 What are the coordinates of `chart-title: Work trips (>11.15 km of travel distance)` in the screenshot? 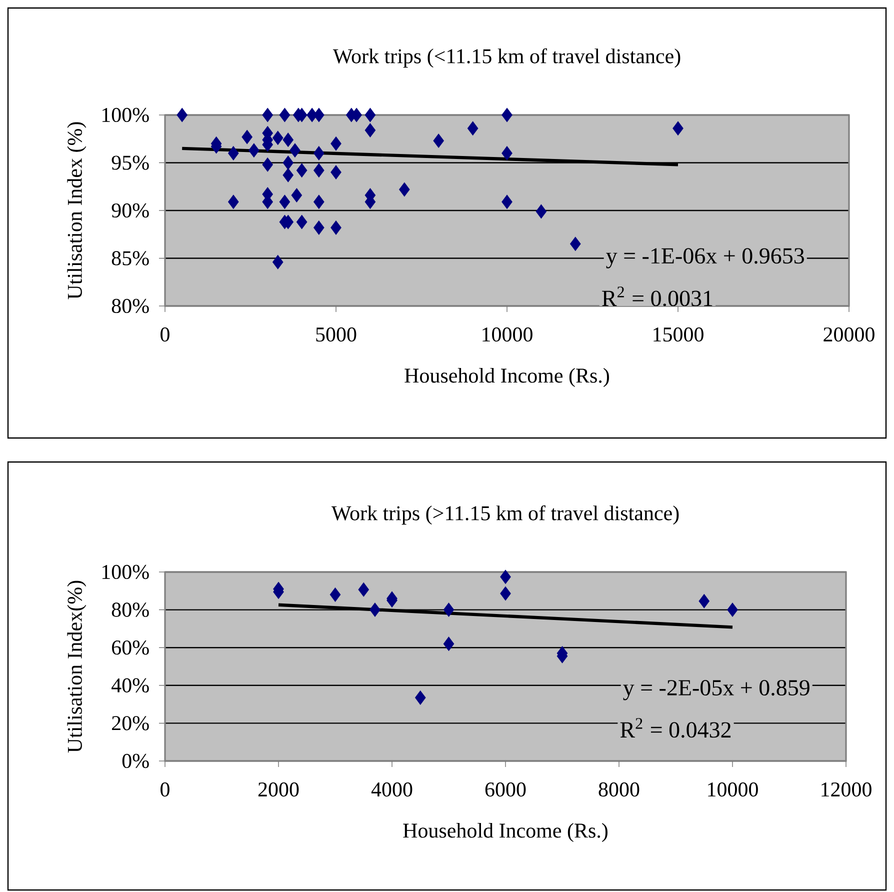 It's located at (505, 515).